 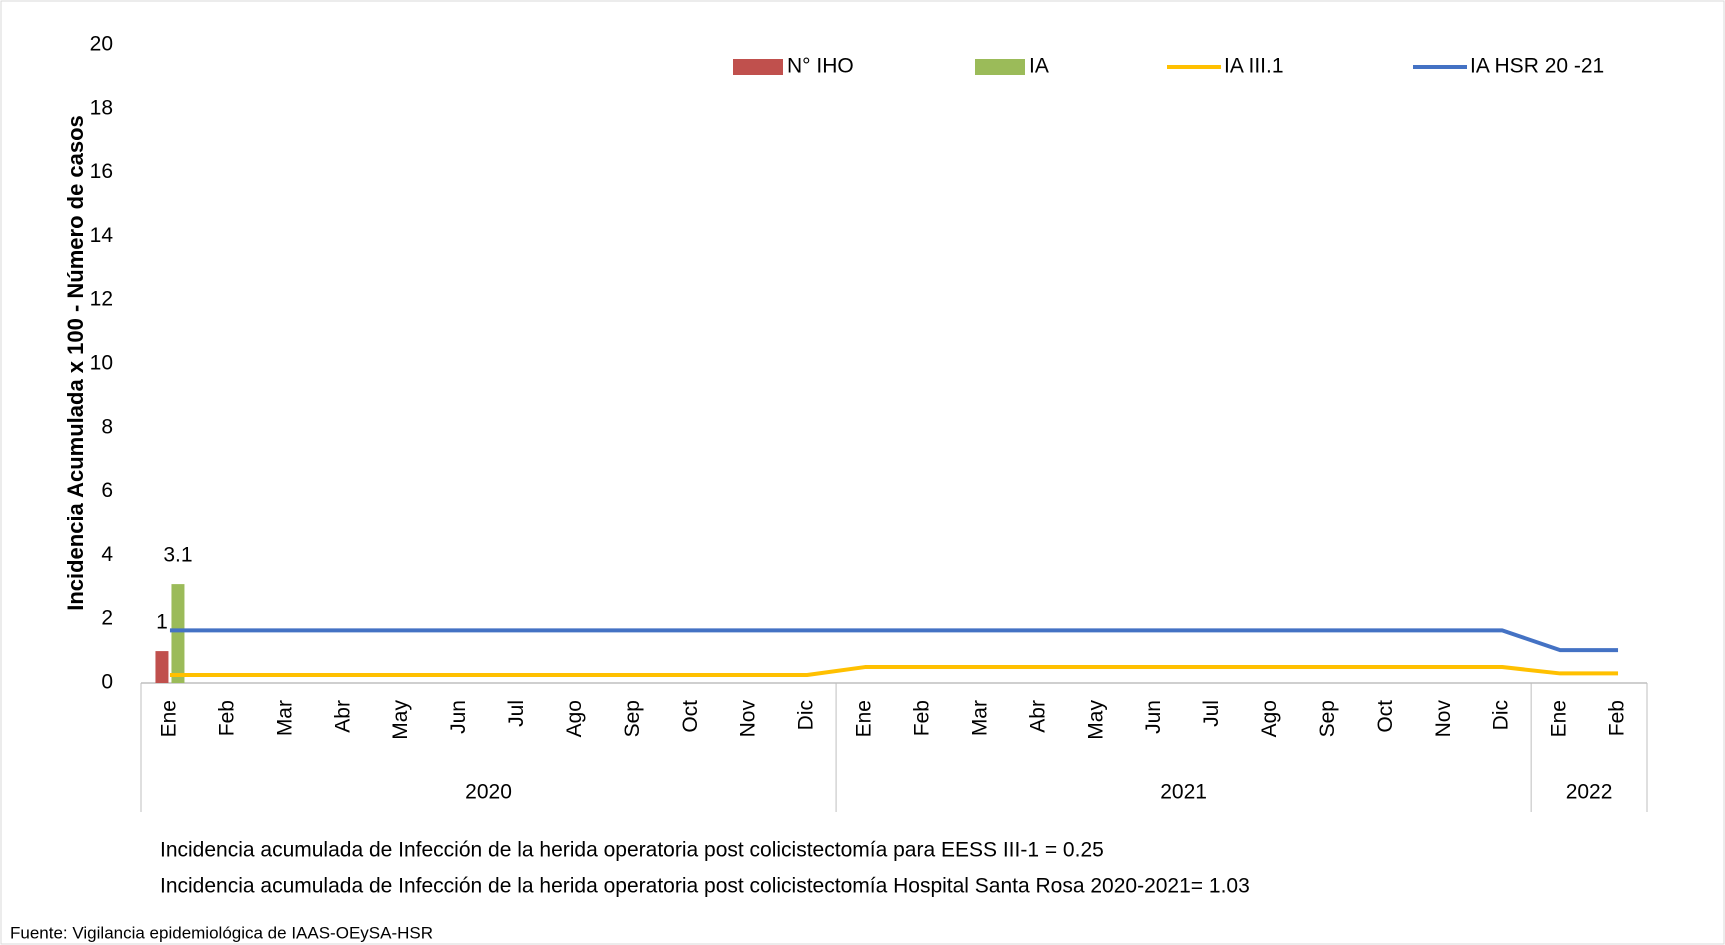 What do you see at coordinates (107, 426) in the screenshot?
I see `y-tick-label: 8` at bounding box center [107, 426].